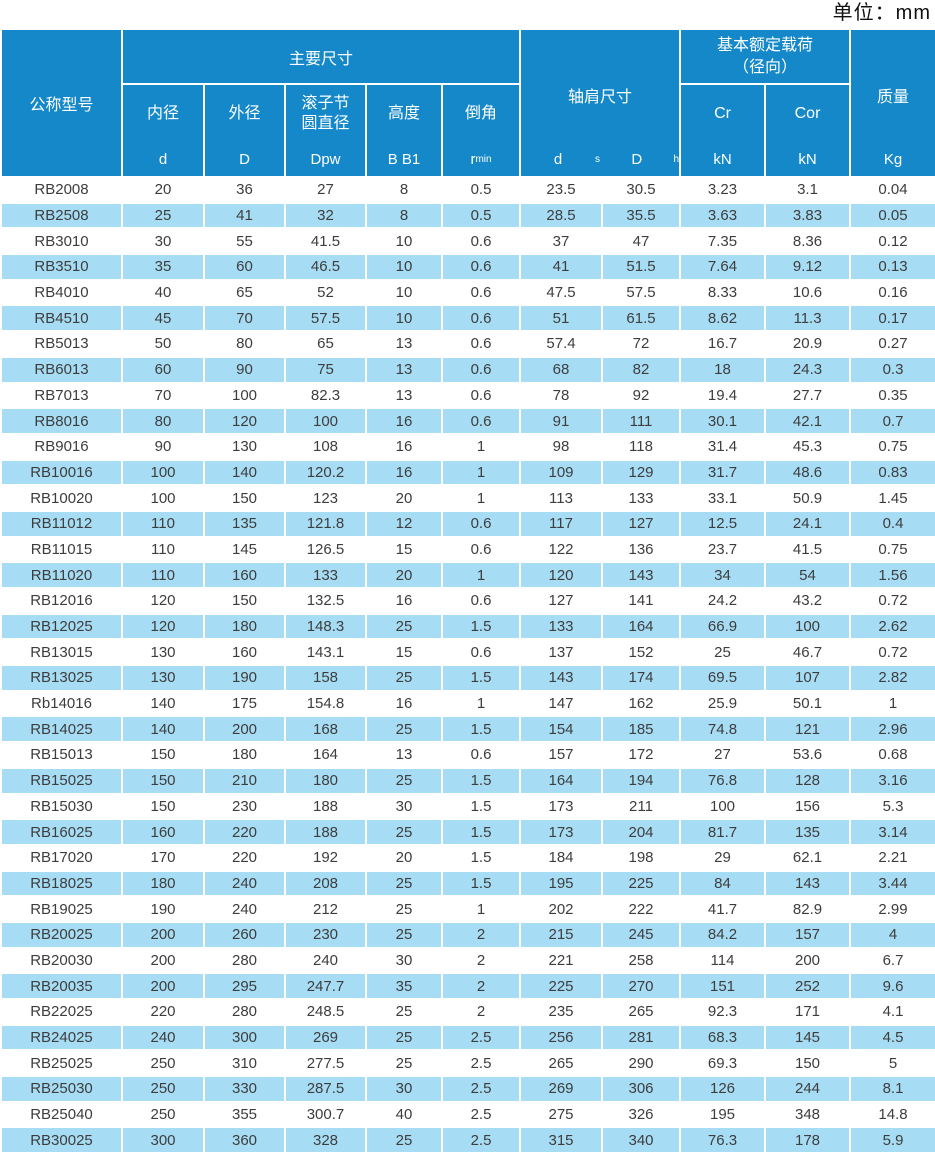  Describe the element at coordinates (808, 601) in the screenshot. I see `value-cell: 43.2` at that location.